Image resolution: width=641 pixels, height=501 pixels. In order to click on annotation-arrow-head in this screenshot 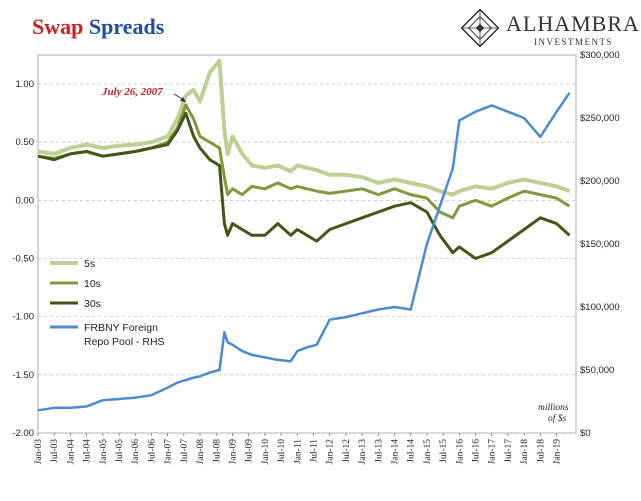, I will do `click(183, 99)`.